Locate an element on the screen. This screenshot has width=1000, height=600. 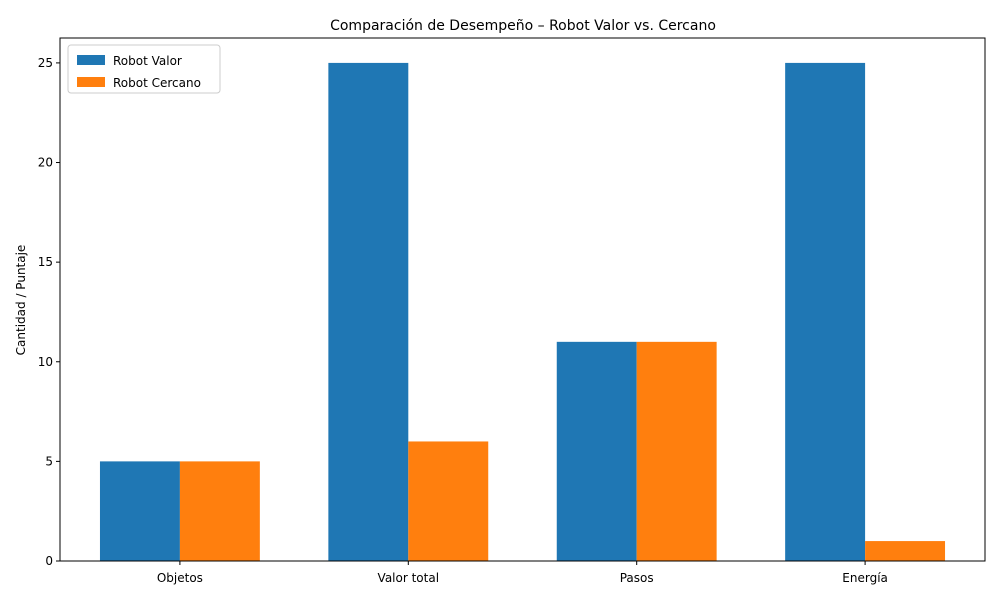
y-tick-label: 5 is located at coordinates (49, 461).